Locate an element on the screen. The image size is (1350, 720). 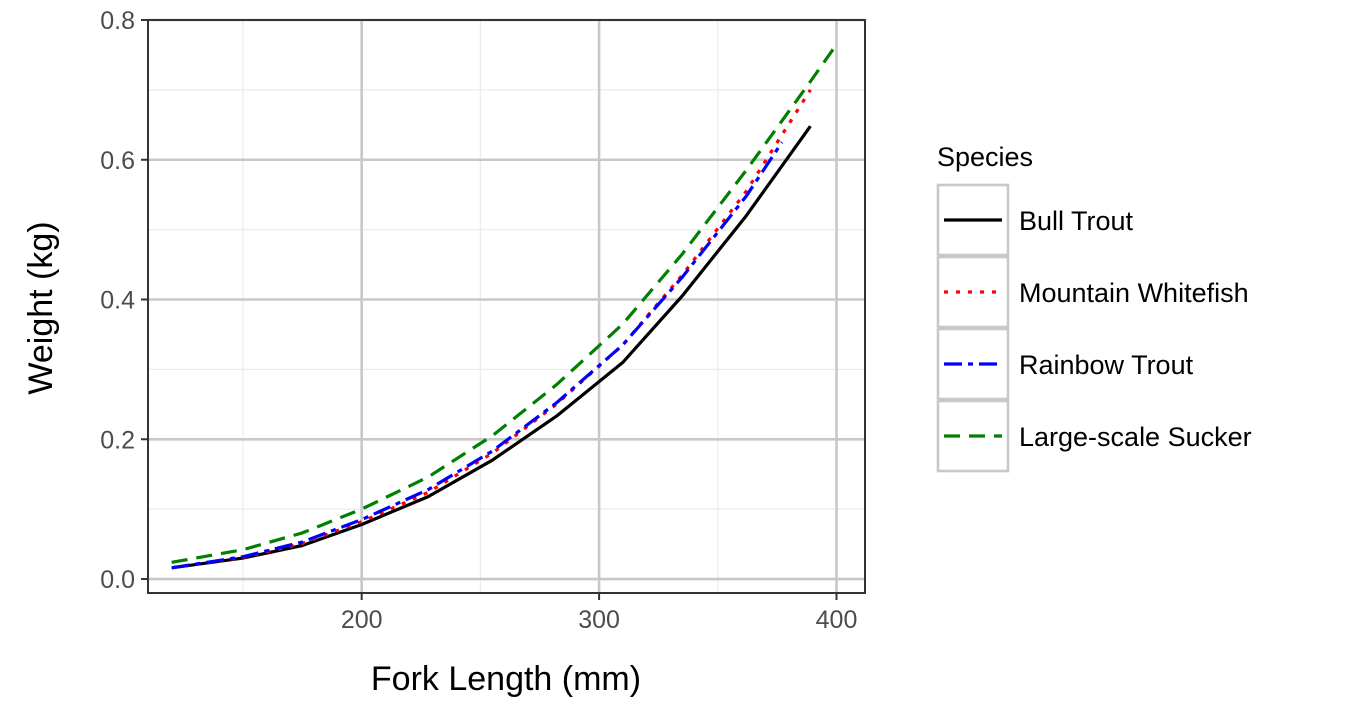
y-tick-labels: 0.0 0.2 0.4 0.6 0.8 is located at coordinates (117, 300).